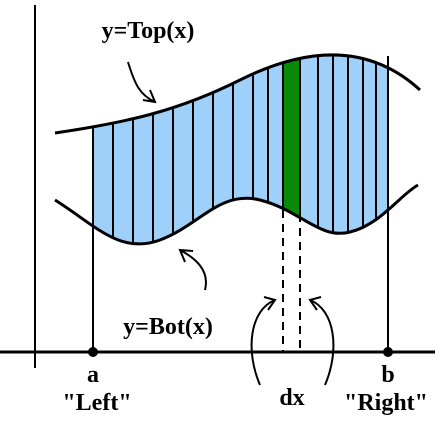  What do you see at coordinates (387, 375) in the screenshot?
I see `b-label: b` at bounding box center [387, 375].